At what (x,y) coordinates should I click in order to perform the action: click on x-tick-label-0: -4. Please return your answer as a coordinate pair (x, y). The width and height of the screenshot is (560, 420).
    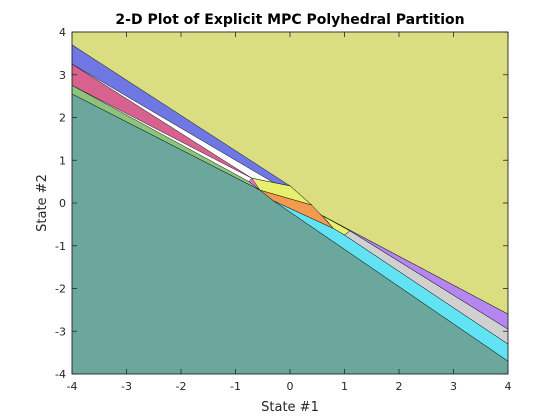
    Looking at the image, I should click on (72, 386).